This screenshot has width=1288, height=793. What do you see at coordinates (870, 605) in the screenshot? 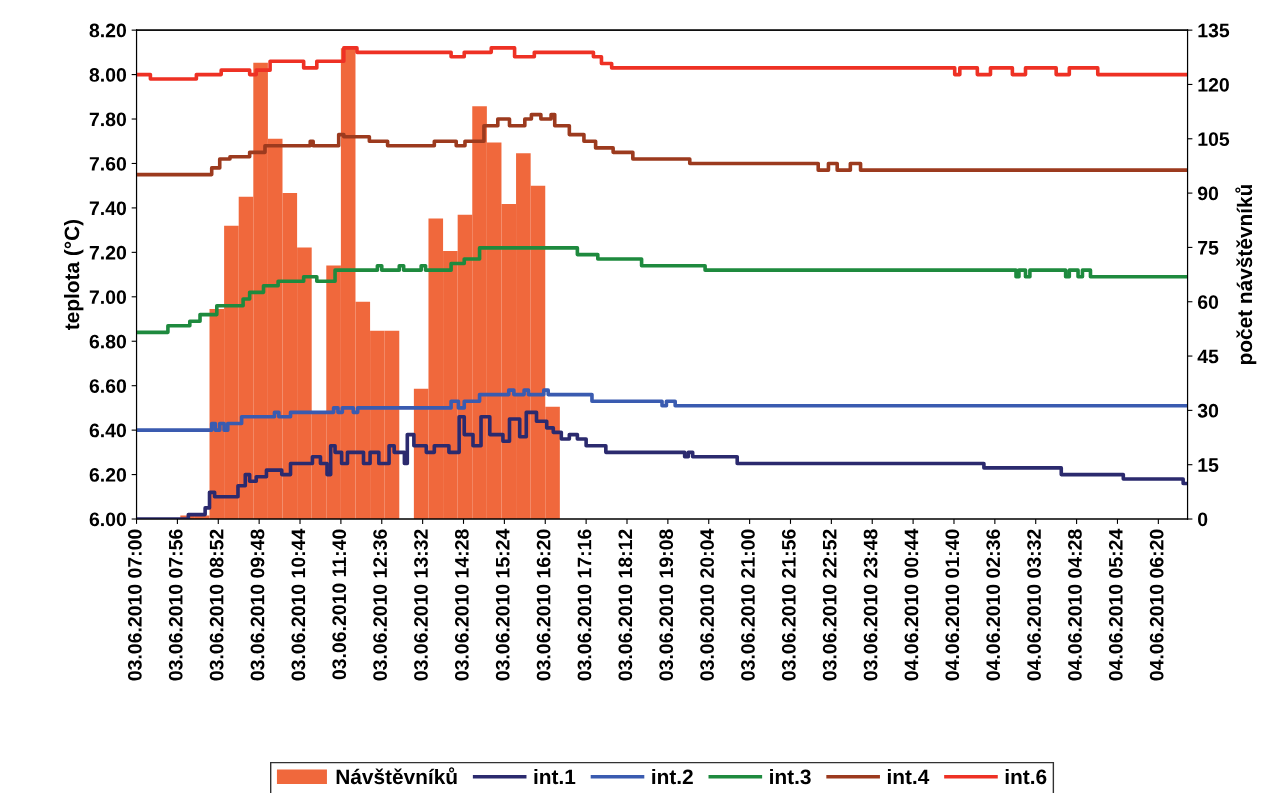
I see `x-tick-label: 03.06.2010 23:48` at bounding box center [870, 605].